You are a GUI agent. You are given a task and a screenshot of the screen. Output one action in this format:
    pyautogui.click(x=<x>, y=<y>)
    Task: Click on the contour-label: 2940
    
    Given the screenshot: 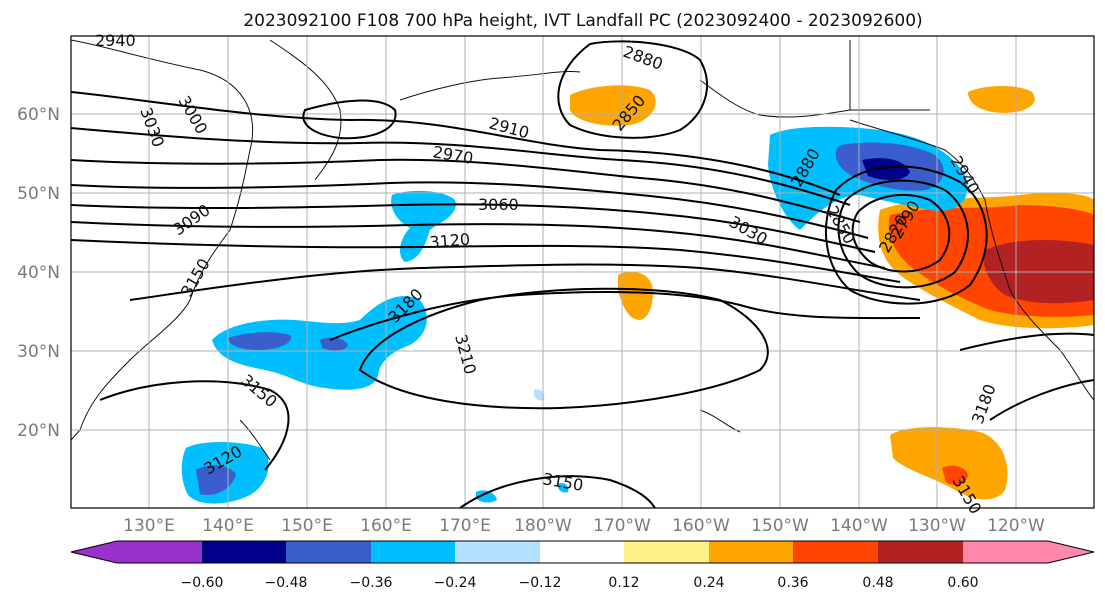 What is the action you would take?
    pyautogui.click(x=115, y=40)
    